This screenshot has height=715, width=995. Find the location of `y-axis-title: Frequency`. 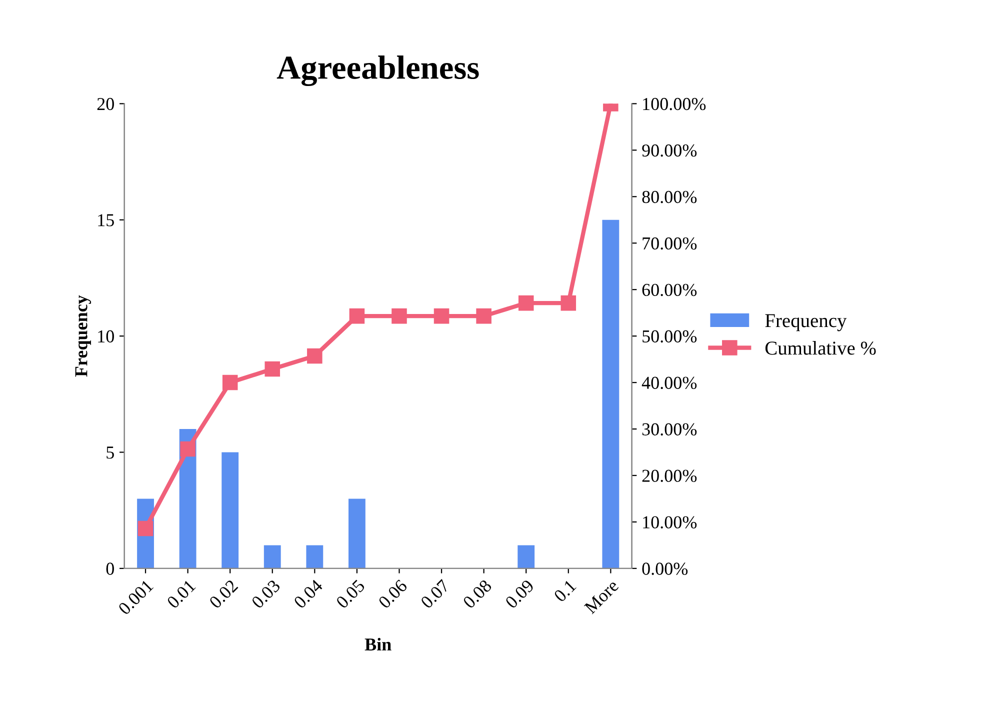

y-axis-title: Frequency is located at coordinates (83, 336).